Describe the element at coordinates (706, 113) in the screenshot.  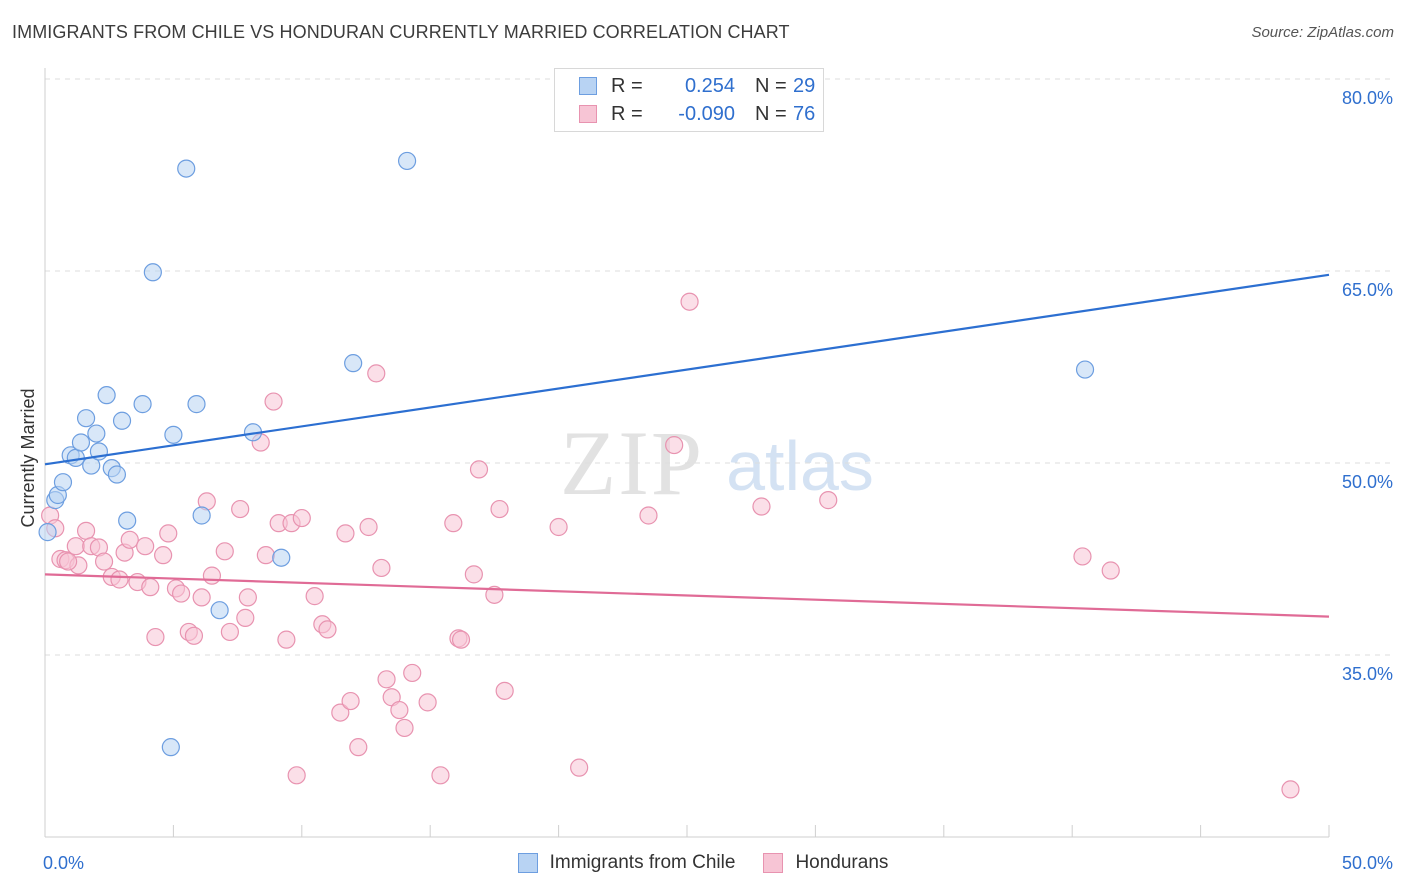
I see `legend-r-value: -0.090` at that location.